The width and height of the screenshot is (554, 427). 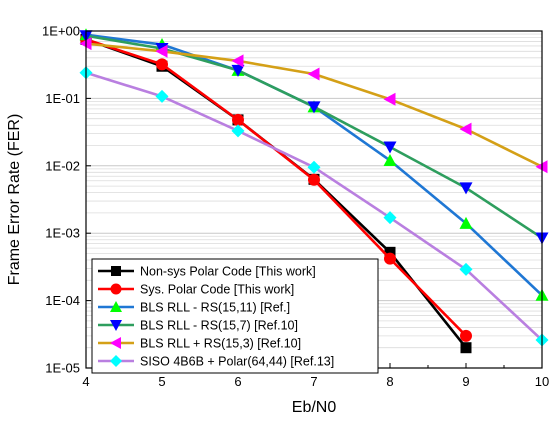 I want to click on legend-entry: BLS RLL + RS(15,3) [Ref.10], so click(x=199, y=344).